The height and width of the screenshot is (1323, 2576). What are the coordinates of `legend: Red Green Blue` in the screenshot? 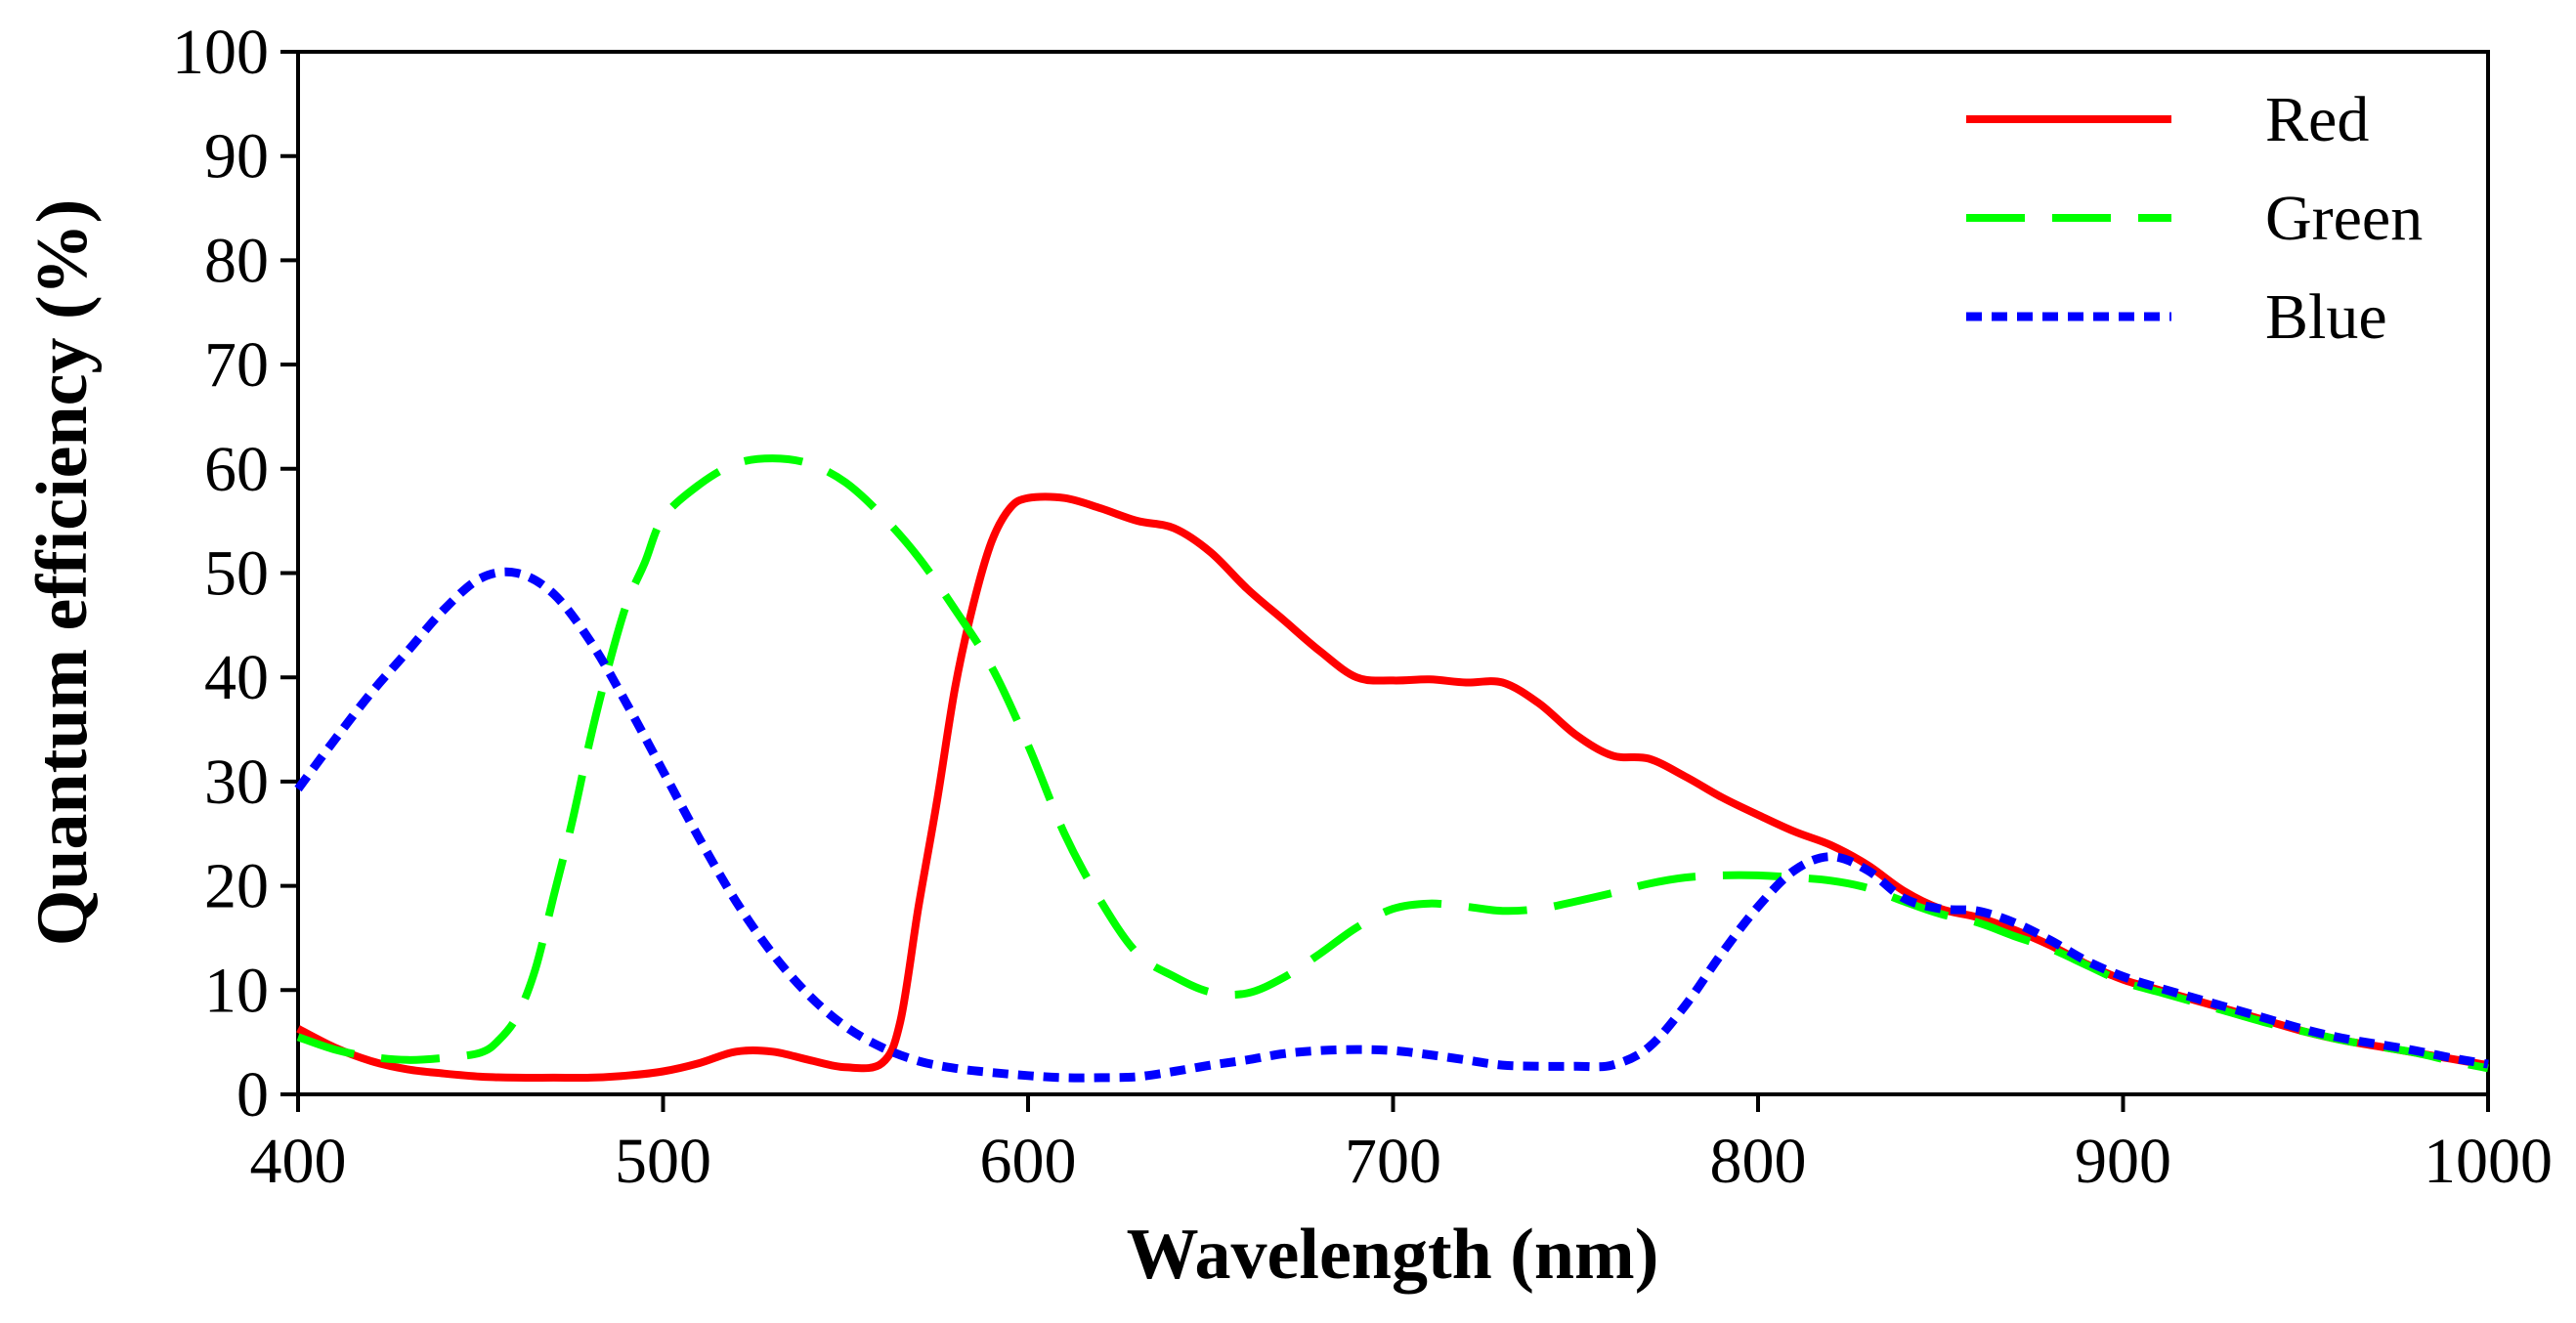 It's located at (2195, 218).